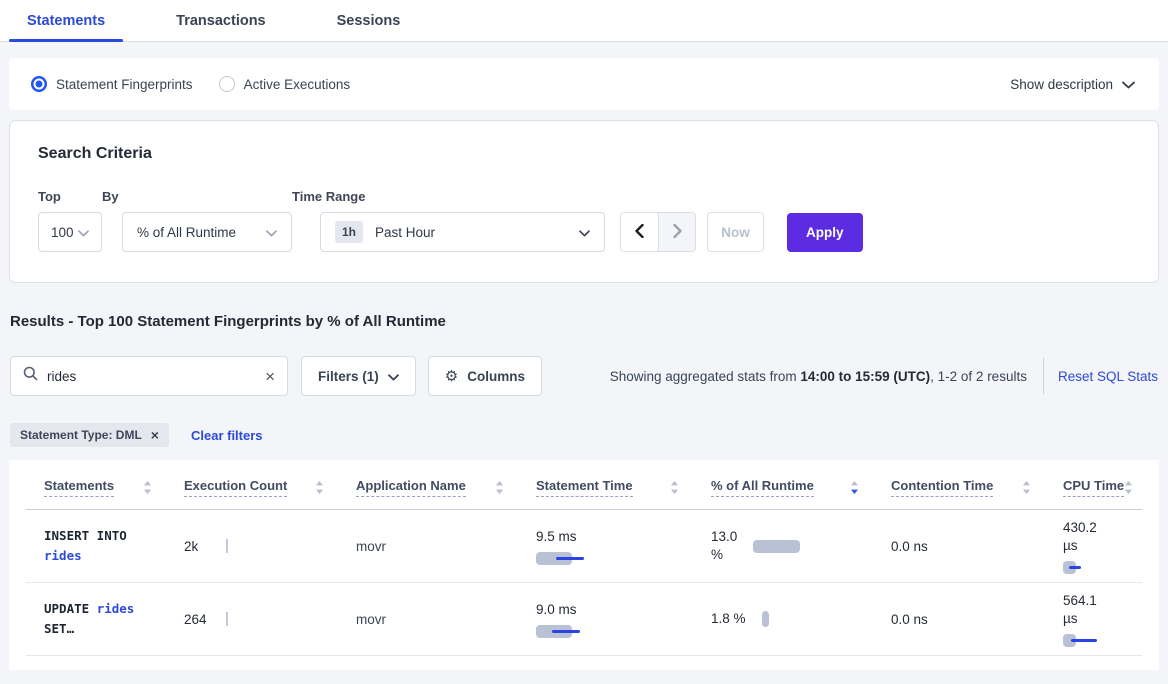 Image resolution: width=1168 pixels, height=684 pixels. I want to click on filter-chip: Statement Type: DML ×, so click(89, 435).